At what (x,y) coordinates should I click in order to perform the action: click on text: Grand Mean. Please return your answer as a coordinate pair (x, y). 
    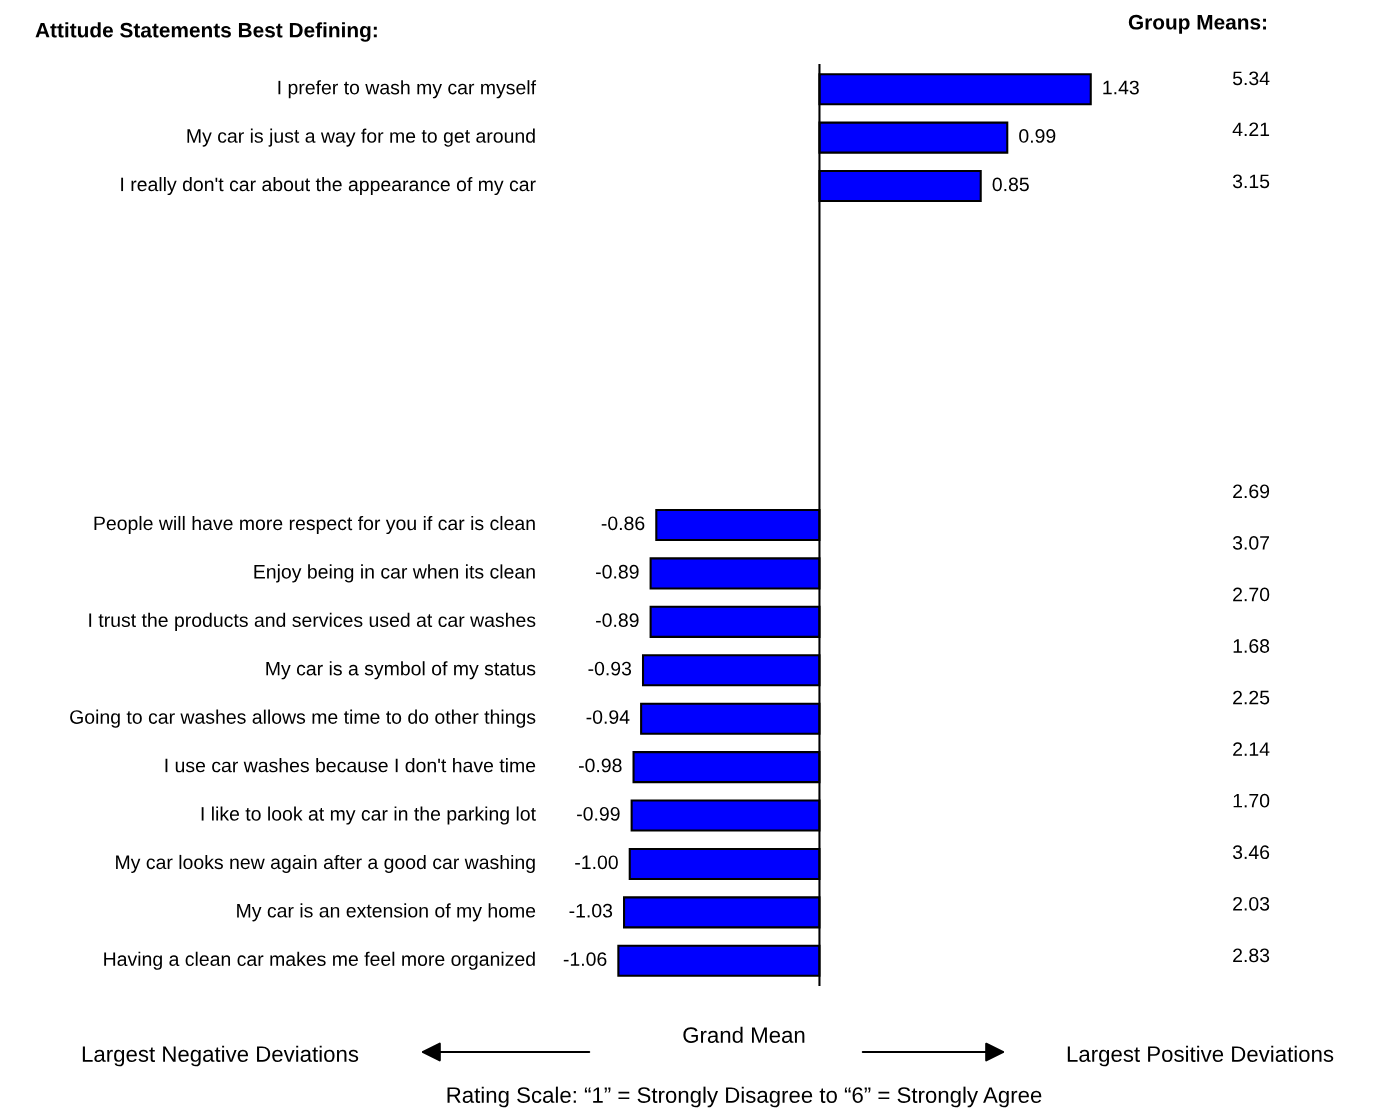
    Looking at the image, I should click on (744, 1034).